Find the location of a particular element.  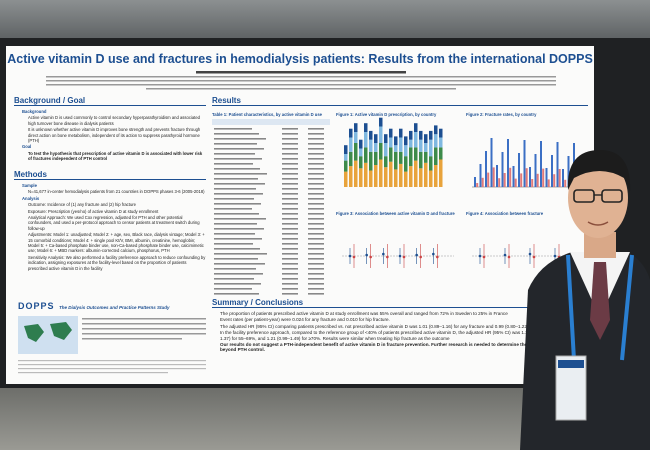

glasses is located at coordinates (612, 196).